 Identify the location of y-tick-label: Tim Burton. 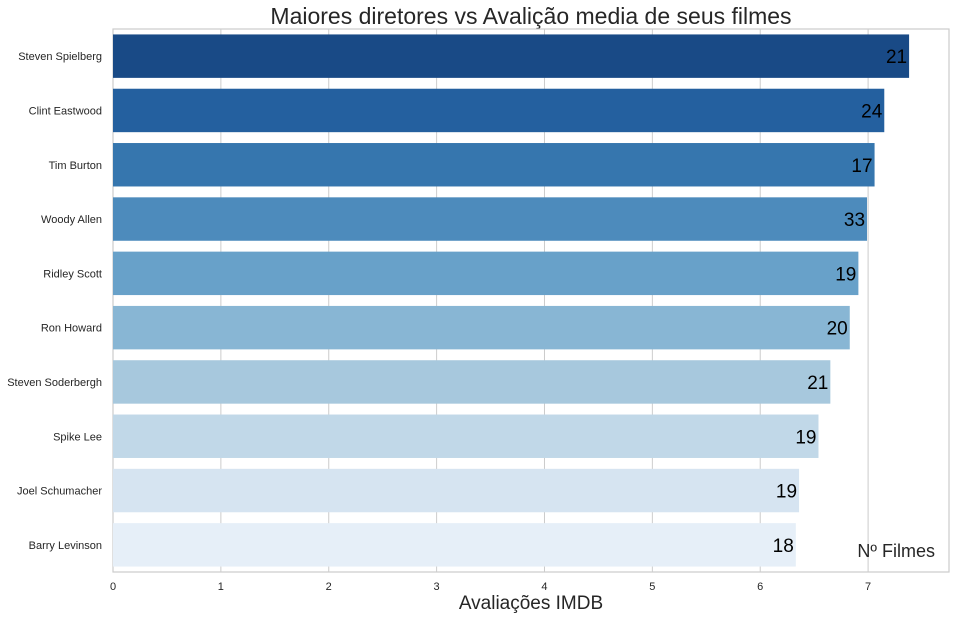
(75, 166).